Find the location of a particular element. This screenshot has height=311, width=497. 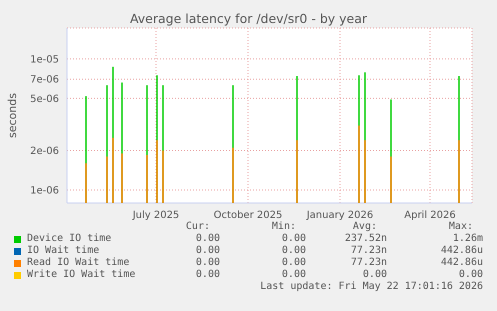

y-tick-label: 2e-06 is located at coordinates (44, 152).